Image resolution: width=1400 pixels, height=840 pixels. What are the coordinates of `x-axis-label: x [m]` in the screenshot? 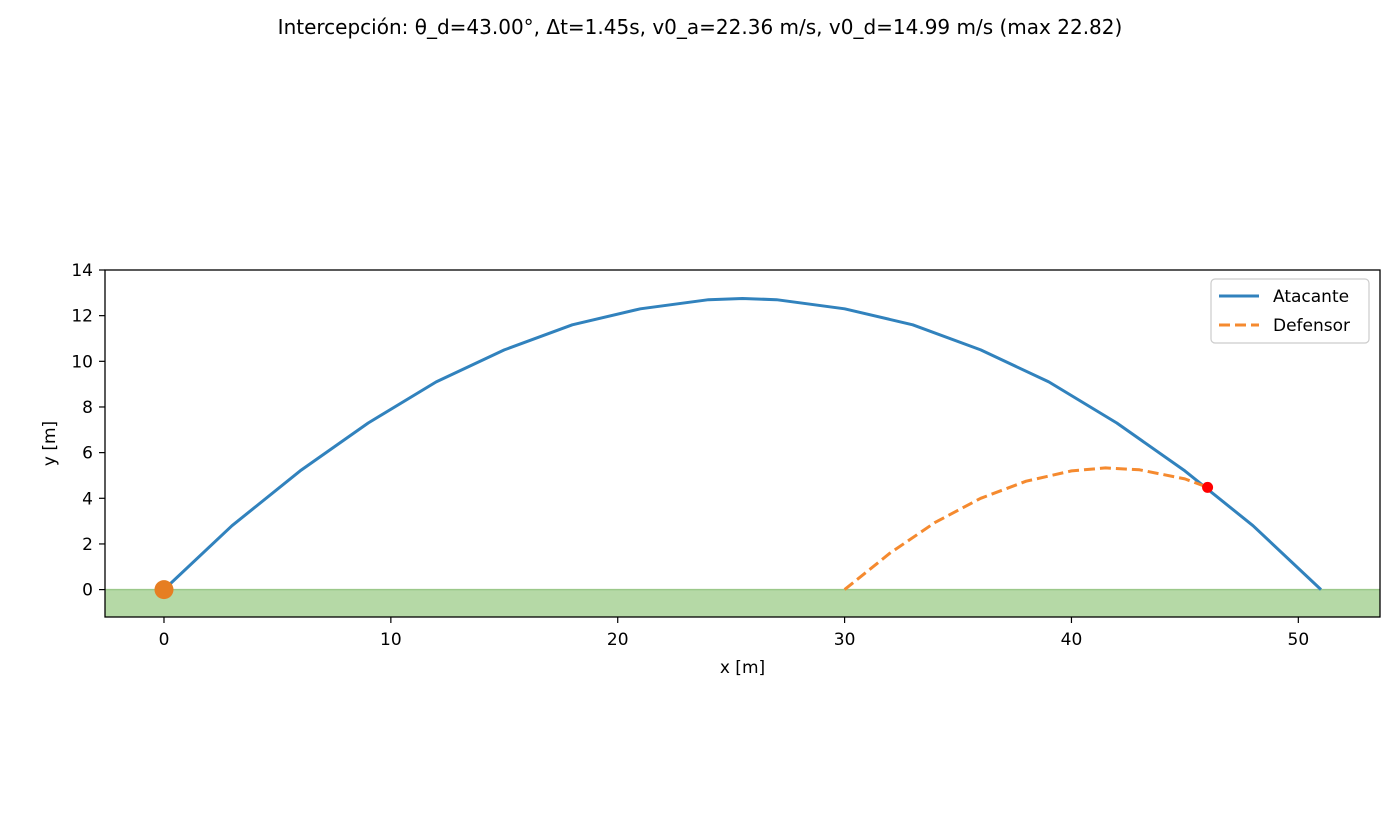 It's located at (742, 668).